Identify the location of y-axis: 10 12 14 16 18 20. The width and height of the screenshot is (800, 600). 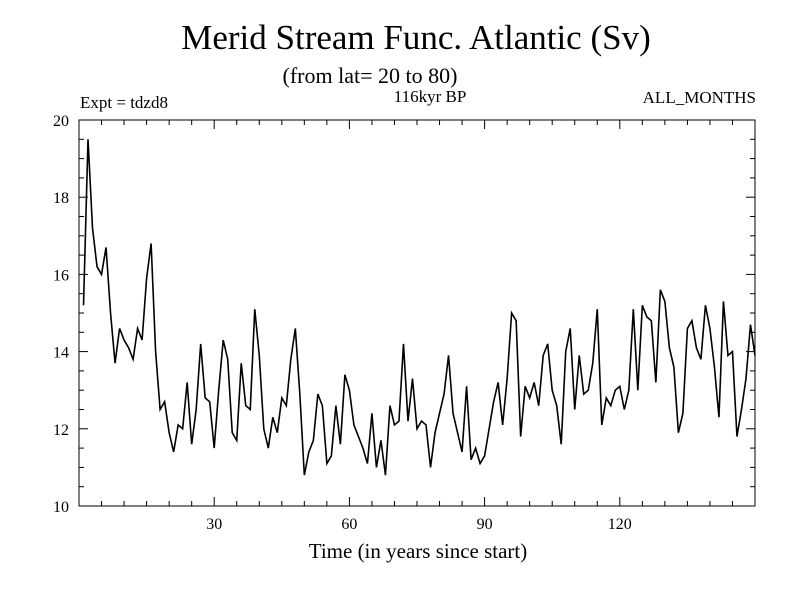
(61, 314).